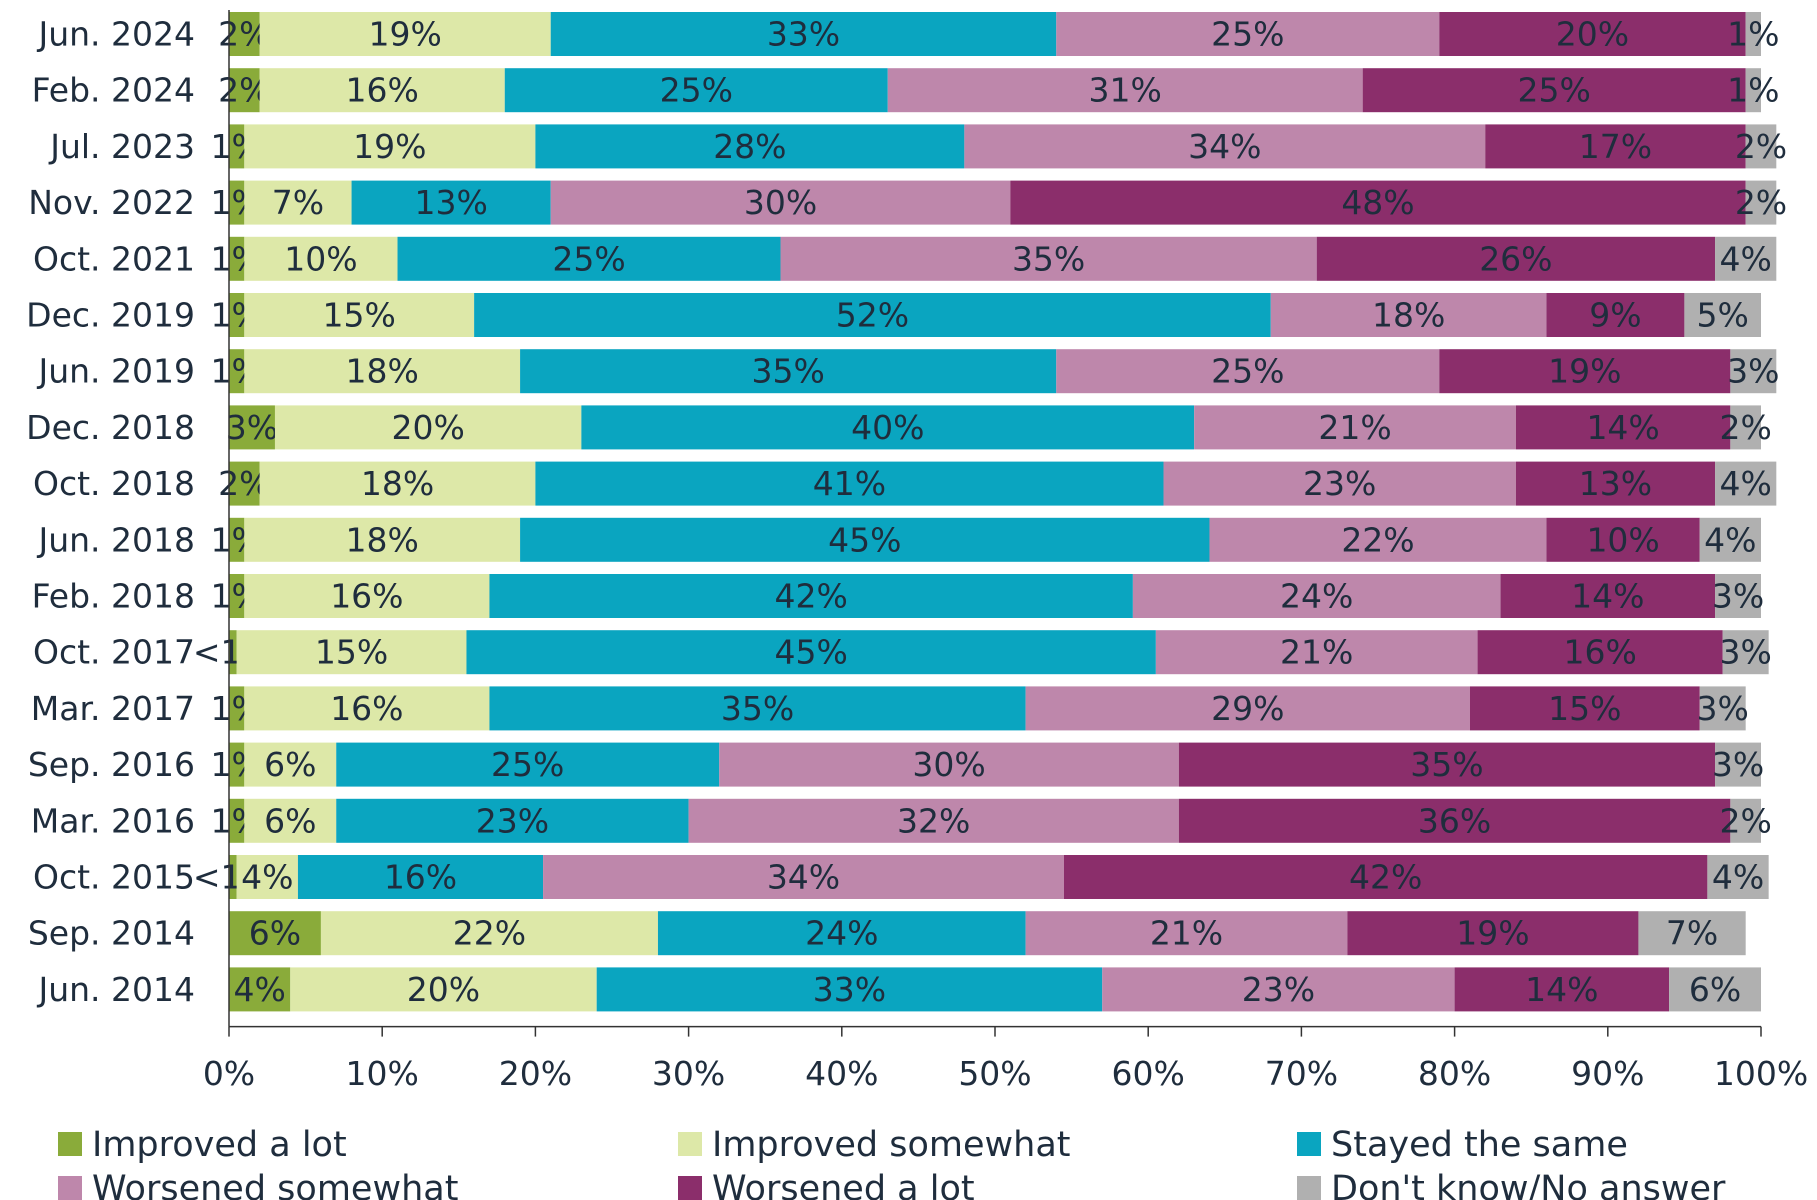 The image size is (1817, 1200). Describe the element at coordinates (994, 1073) in the screenshot. I see `x-tick-label: 50%` at that location.